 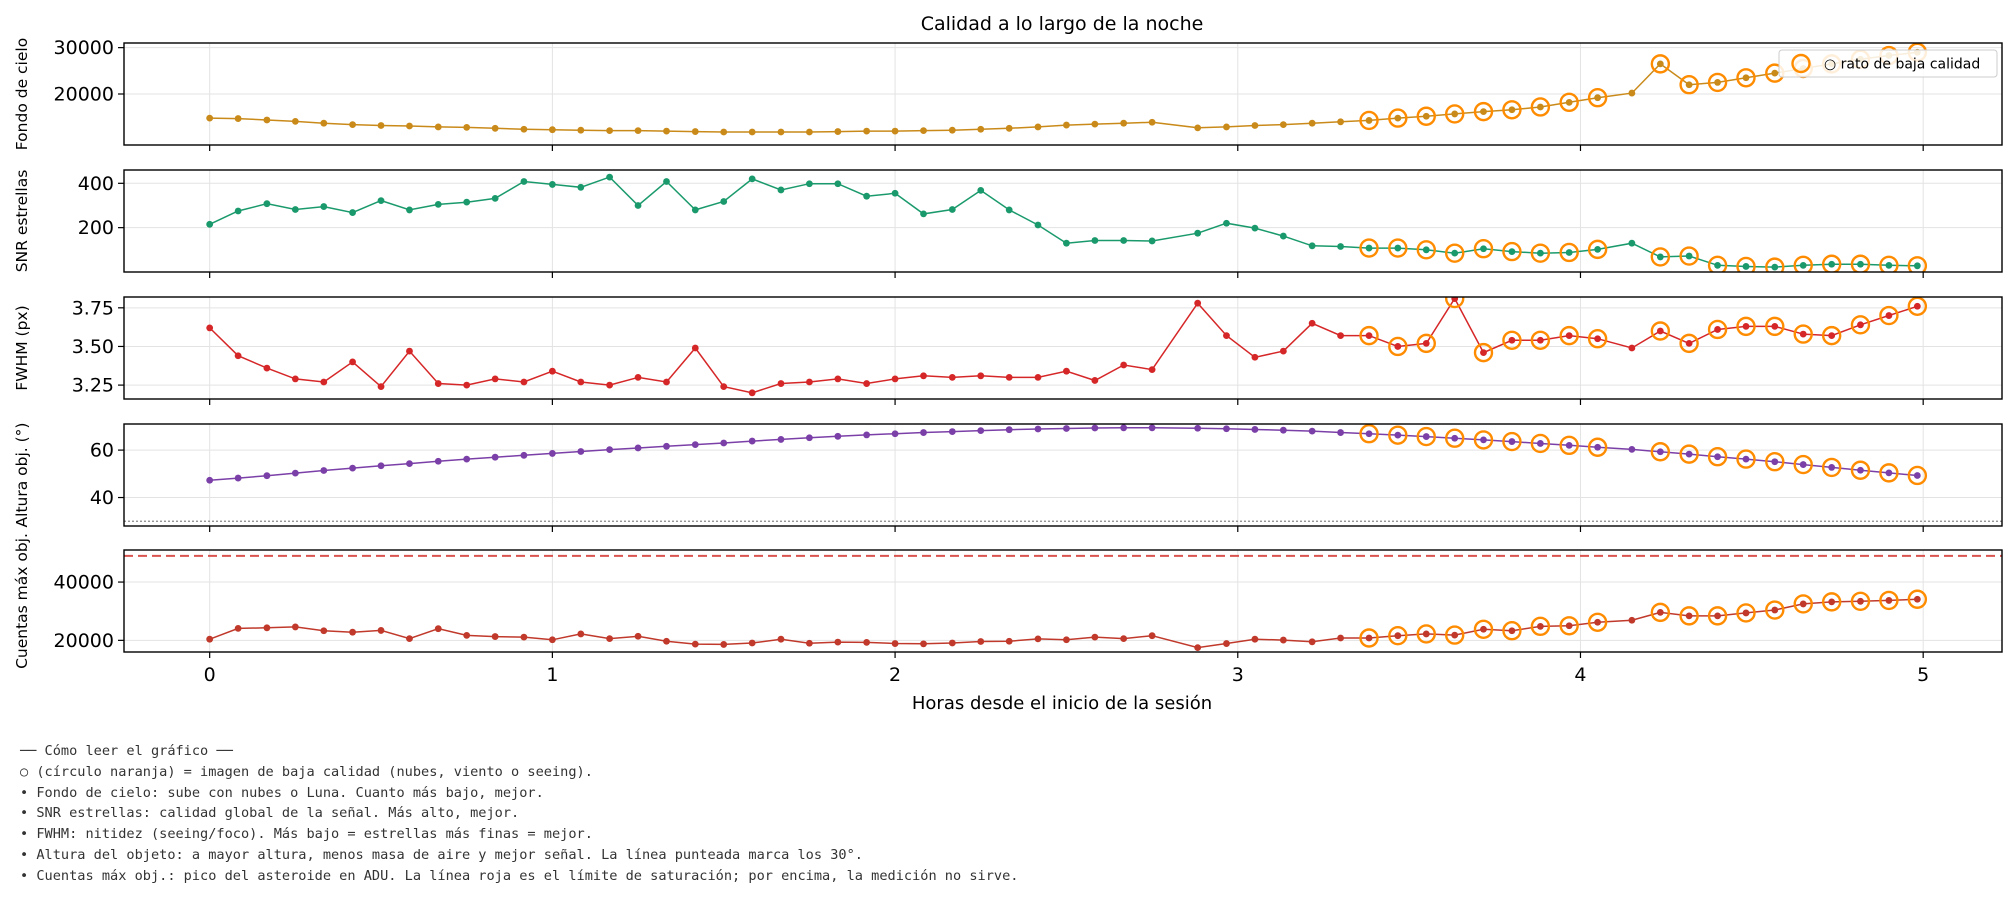 I want to click on panel-4: 40 60 Altura obj. (°), so click(x=1008, y=477).